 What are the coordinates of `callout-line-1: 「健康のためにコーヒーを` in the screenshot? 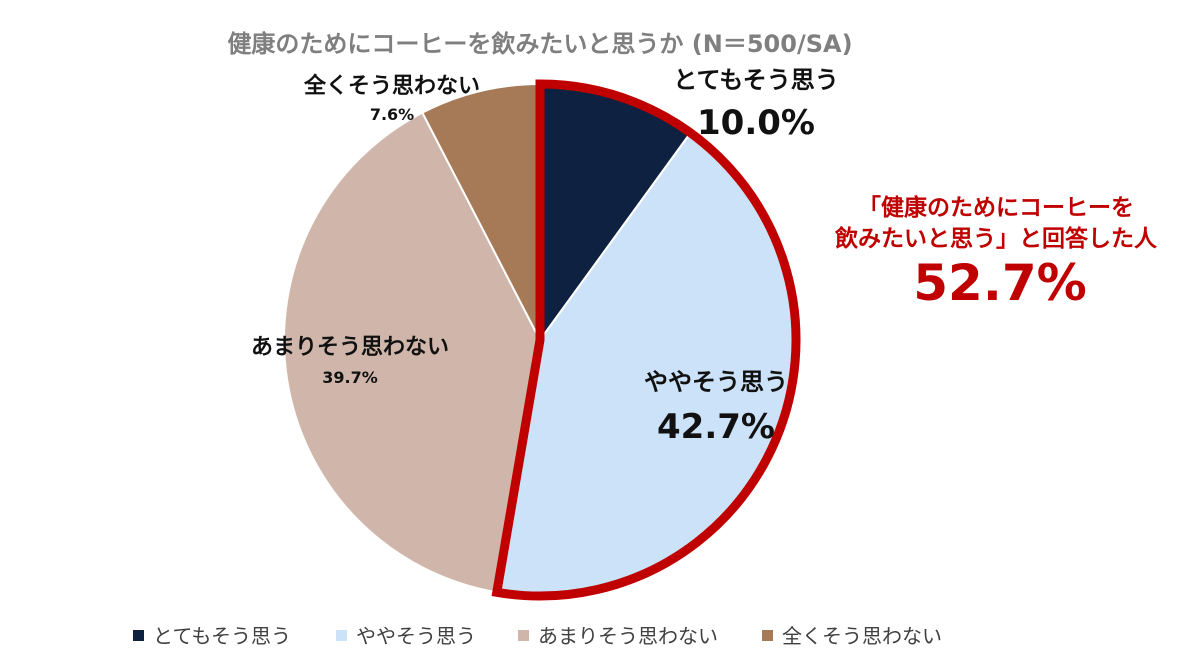 It's located at (996, 207).